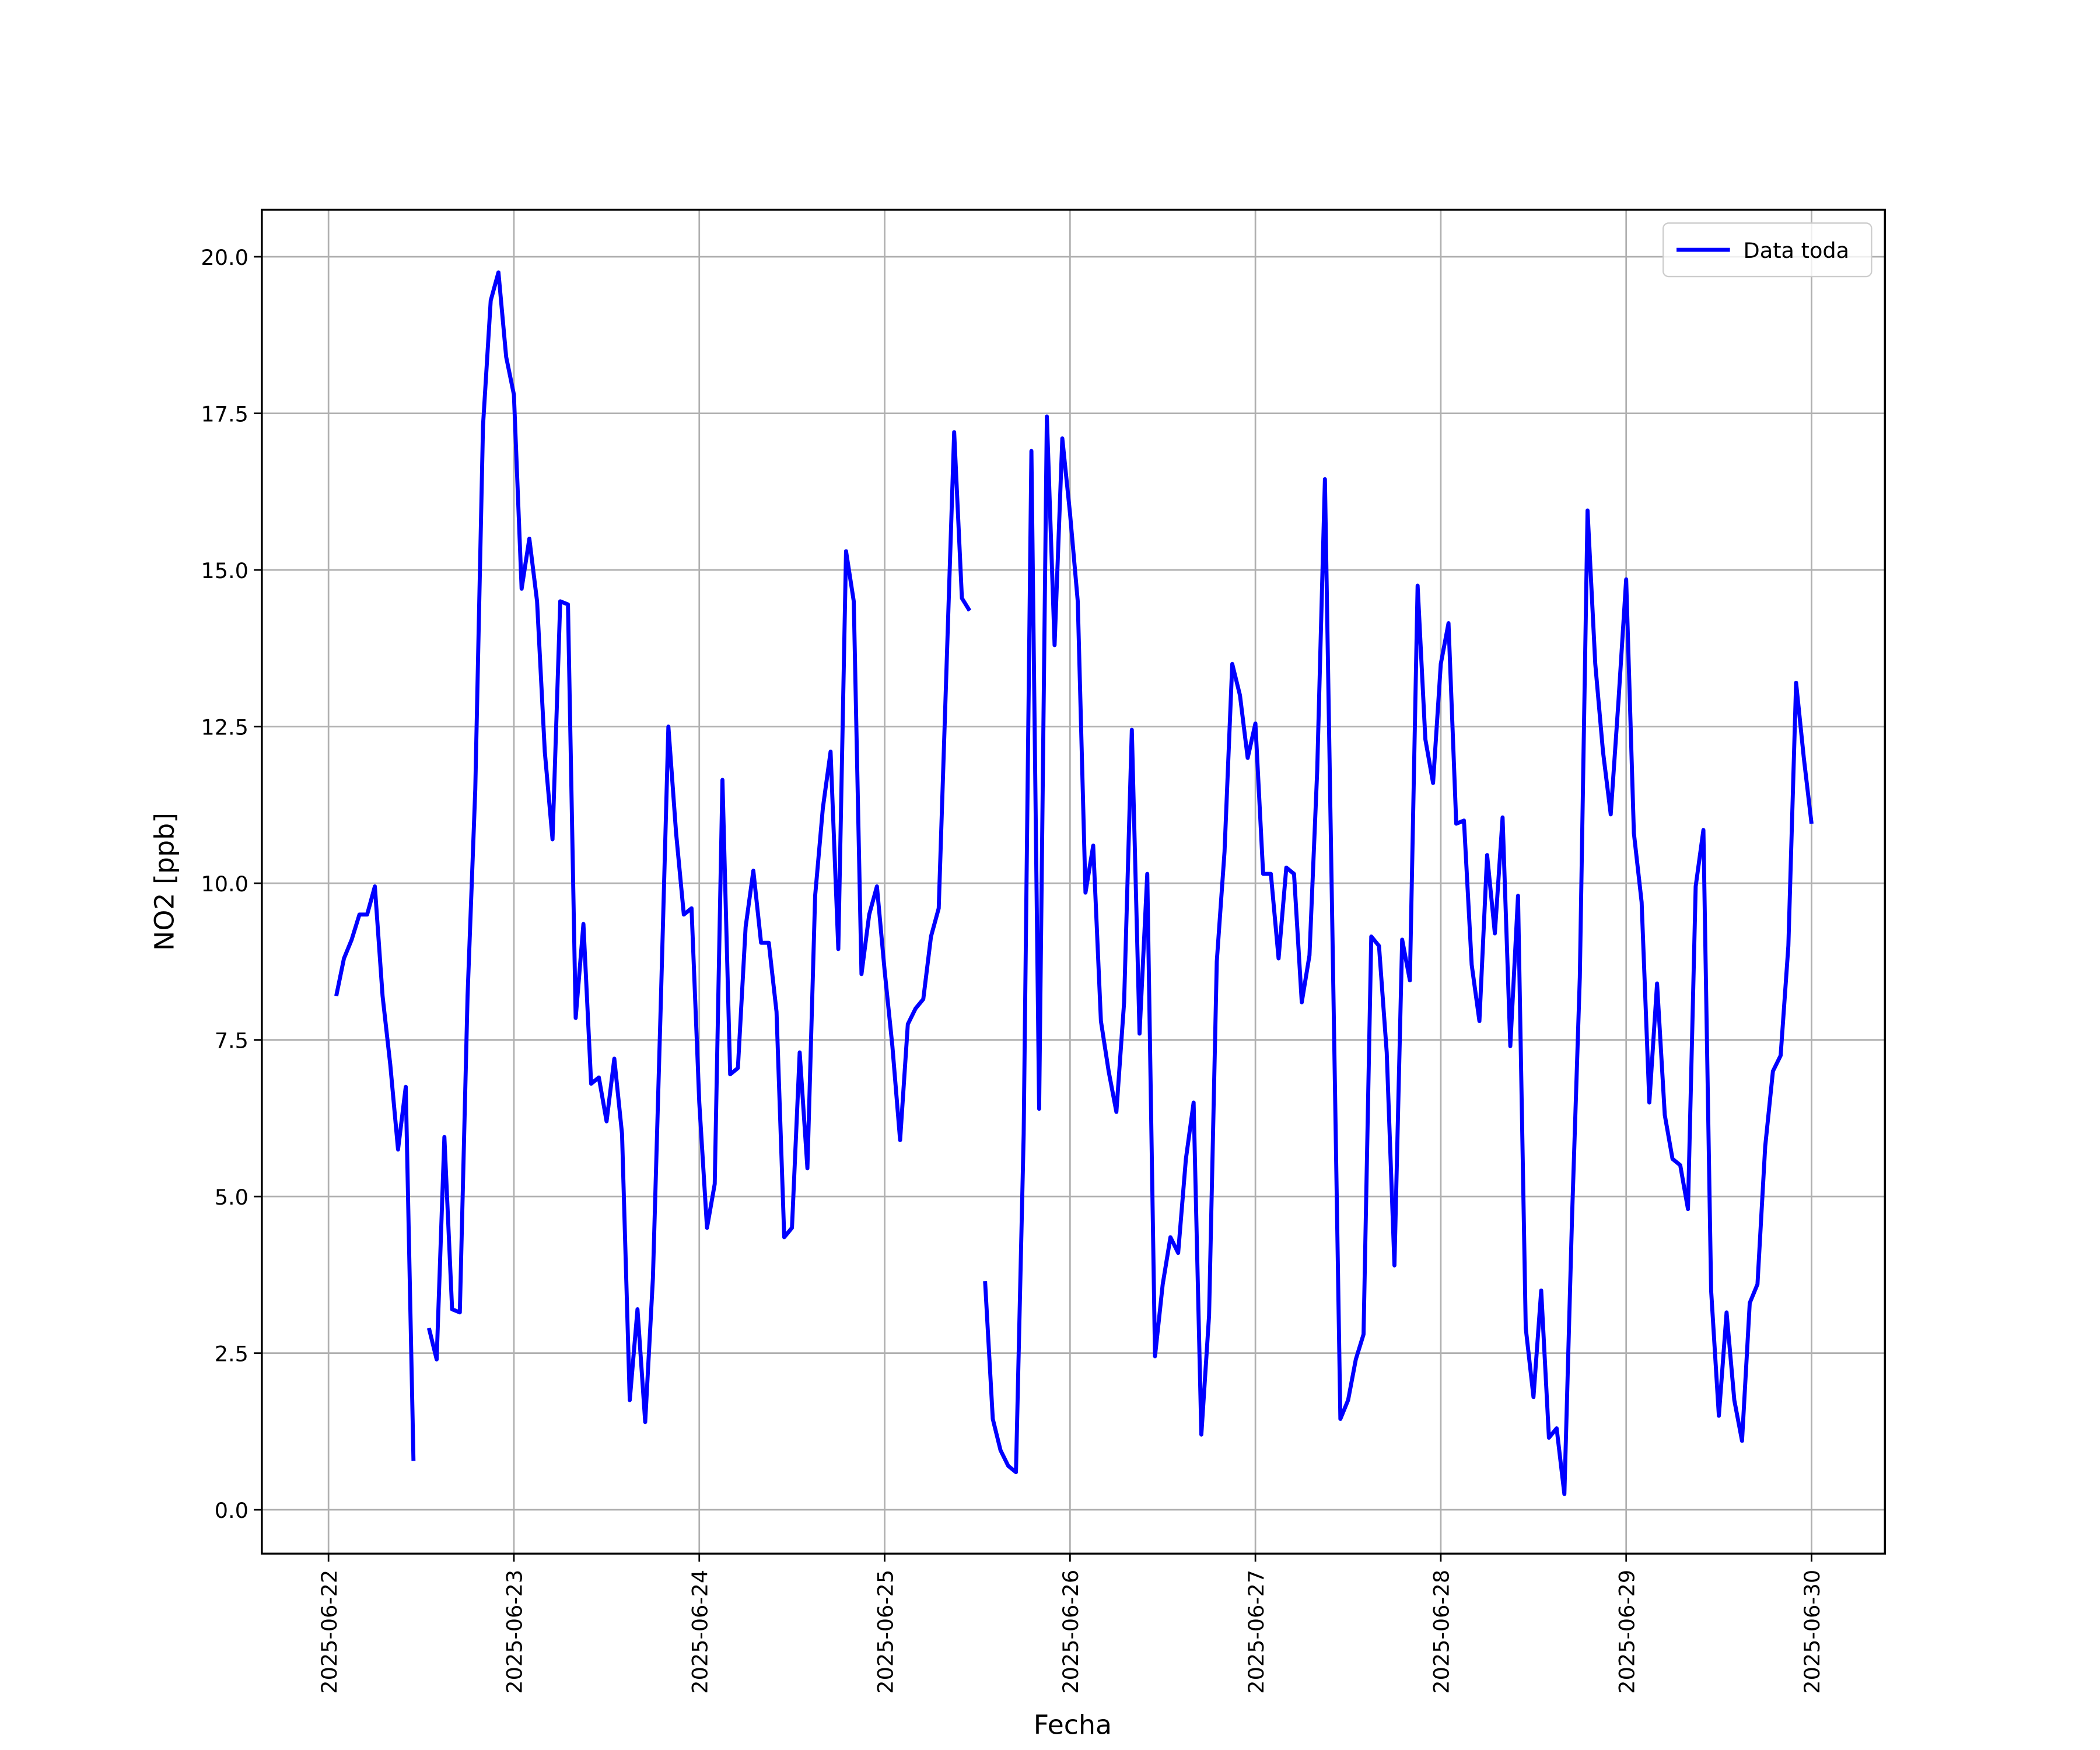 The height and width of the screenshot is (1750, 2100). What do you see at coordinates (514, 1632) in the screenshot?
I see `x-tick-label: 2025-06-23` at bounding box center [514, 1632].